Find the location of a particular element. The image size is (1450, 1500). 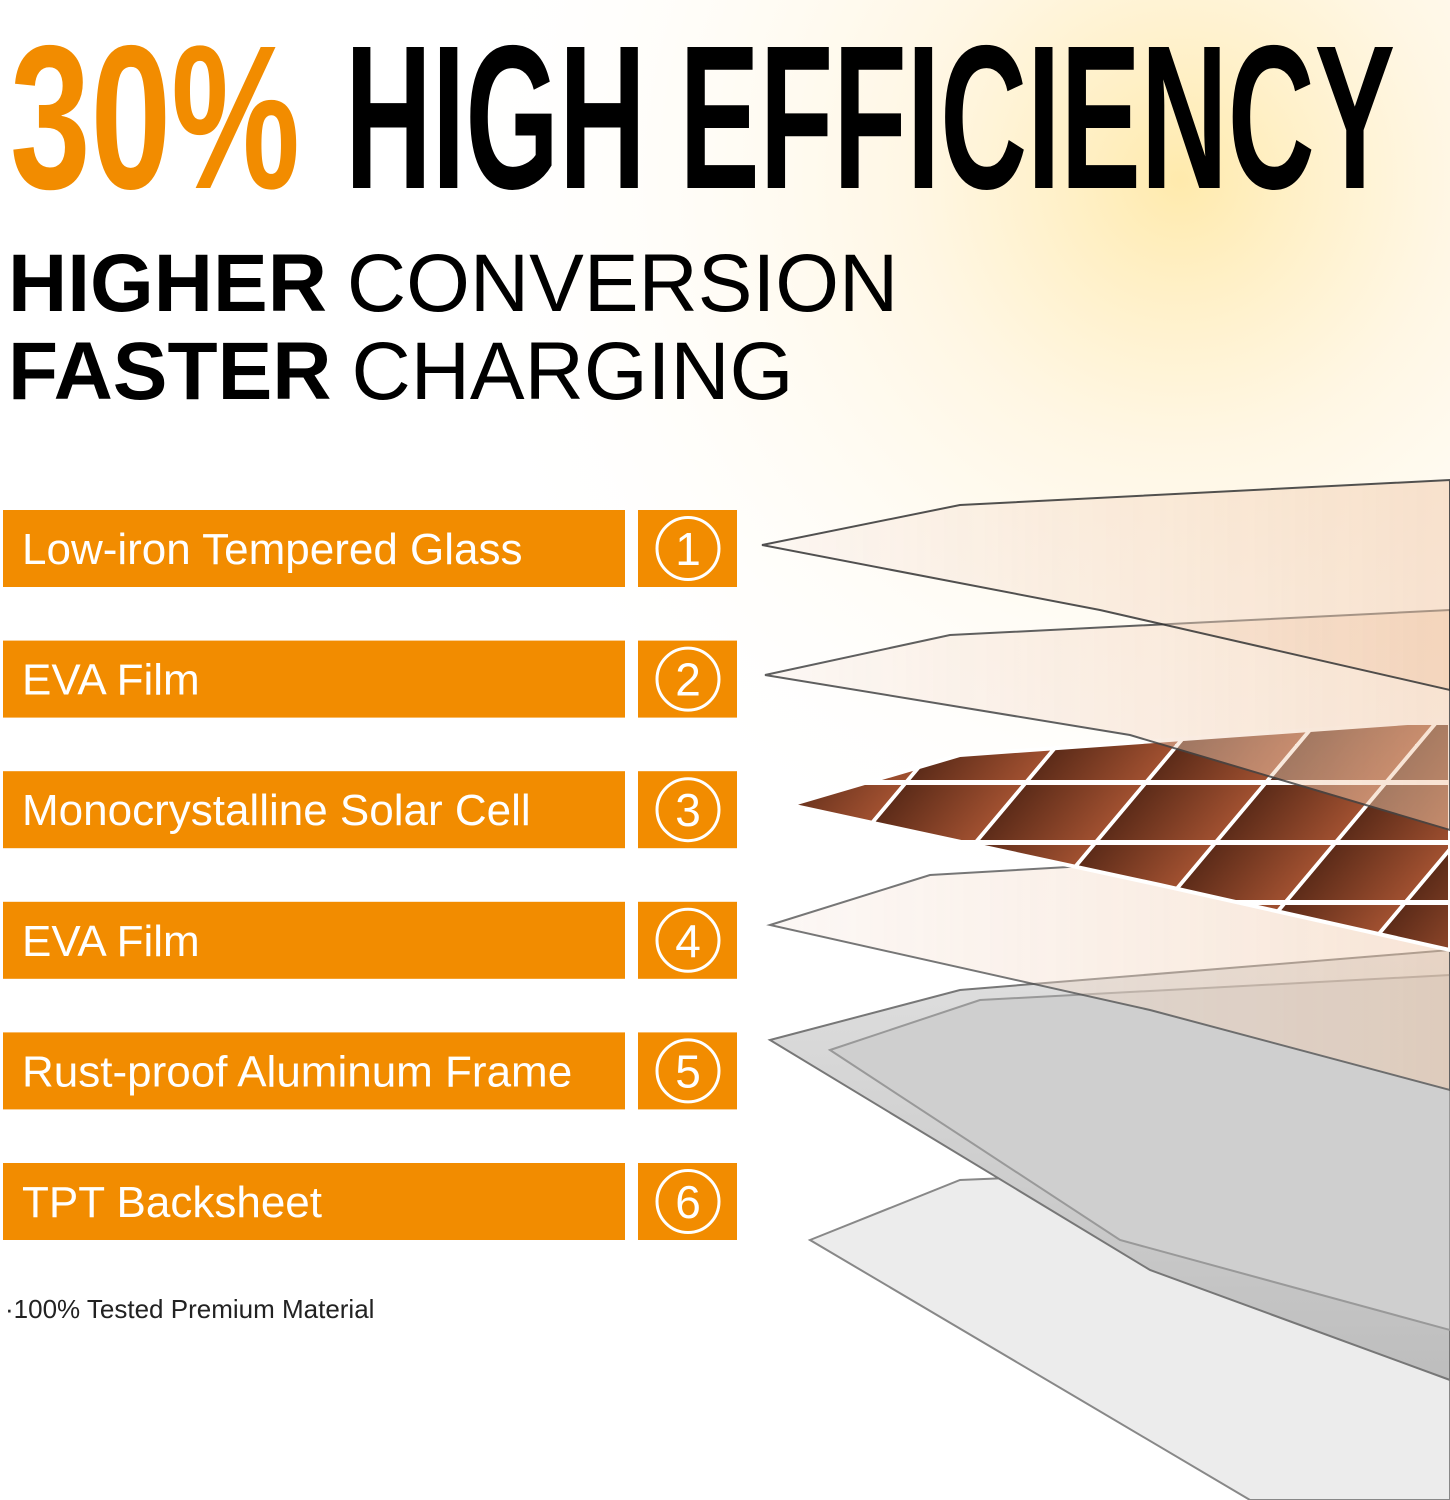

subtitle-bold: HIGHER is located at coordinates (167, 283).